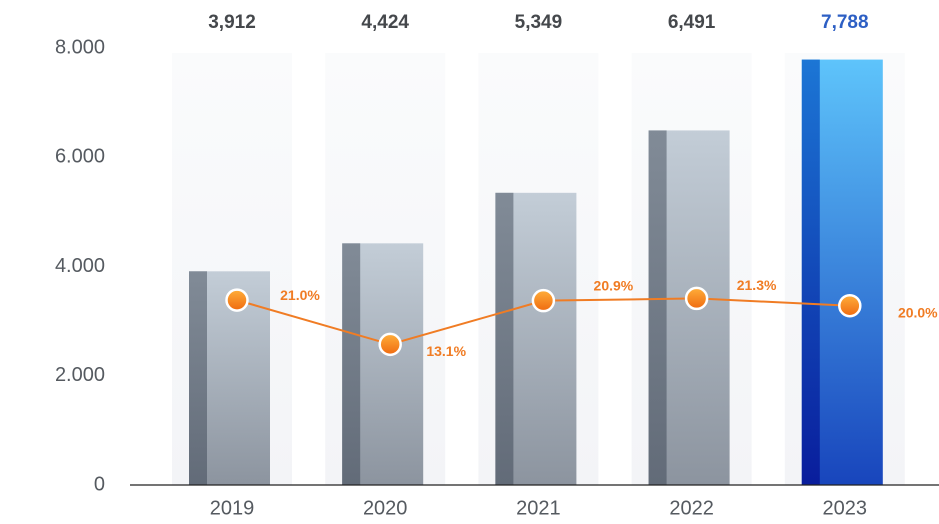  What do you see at coordinates (80, 47) in the screenshot?
I see `y-tick-label: 8.000` at bounding box center [80, 47].